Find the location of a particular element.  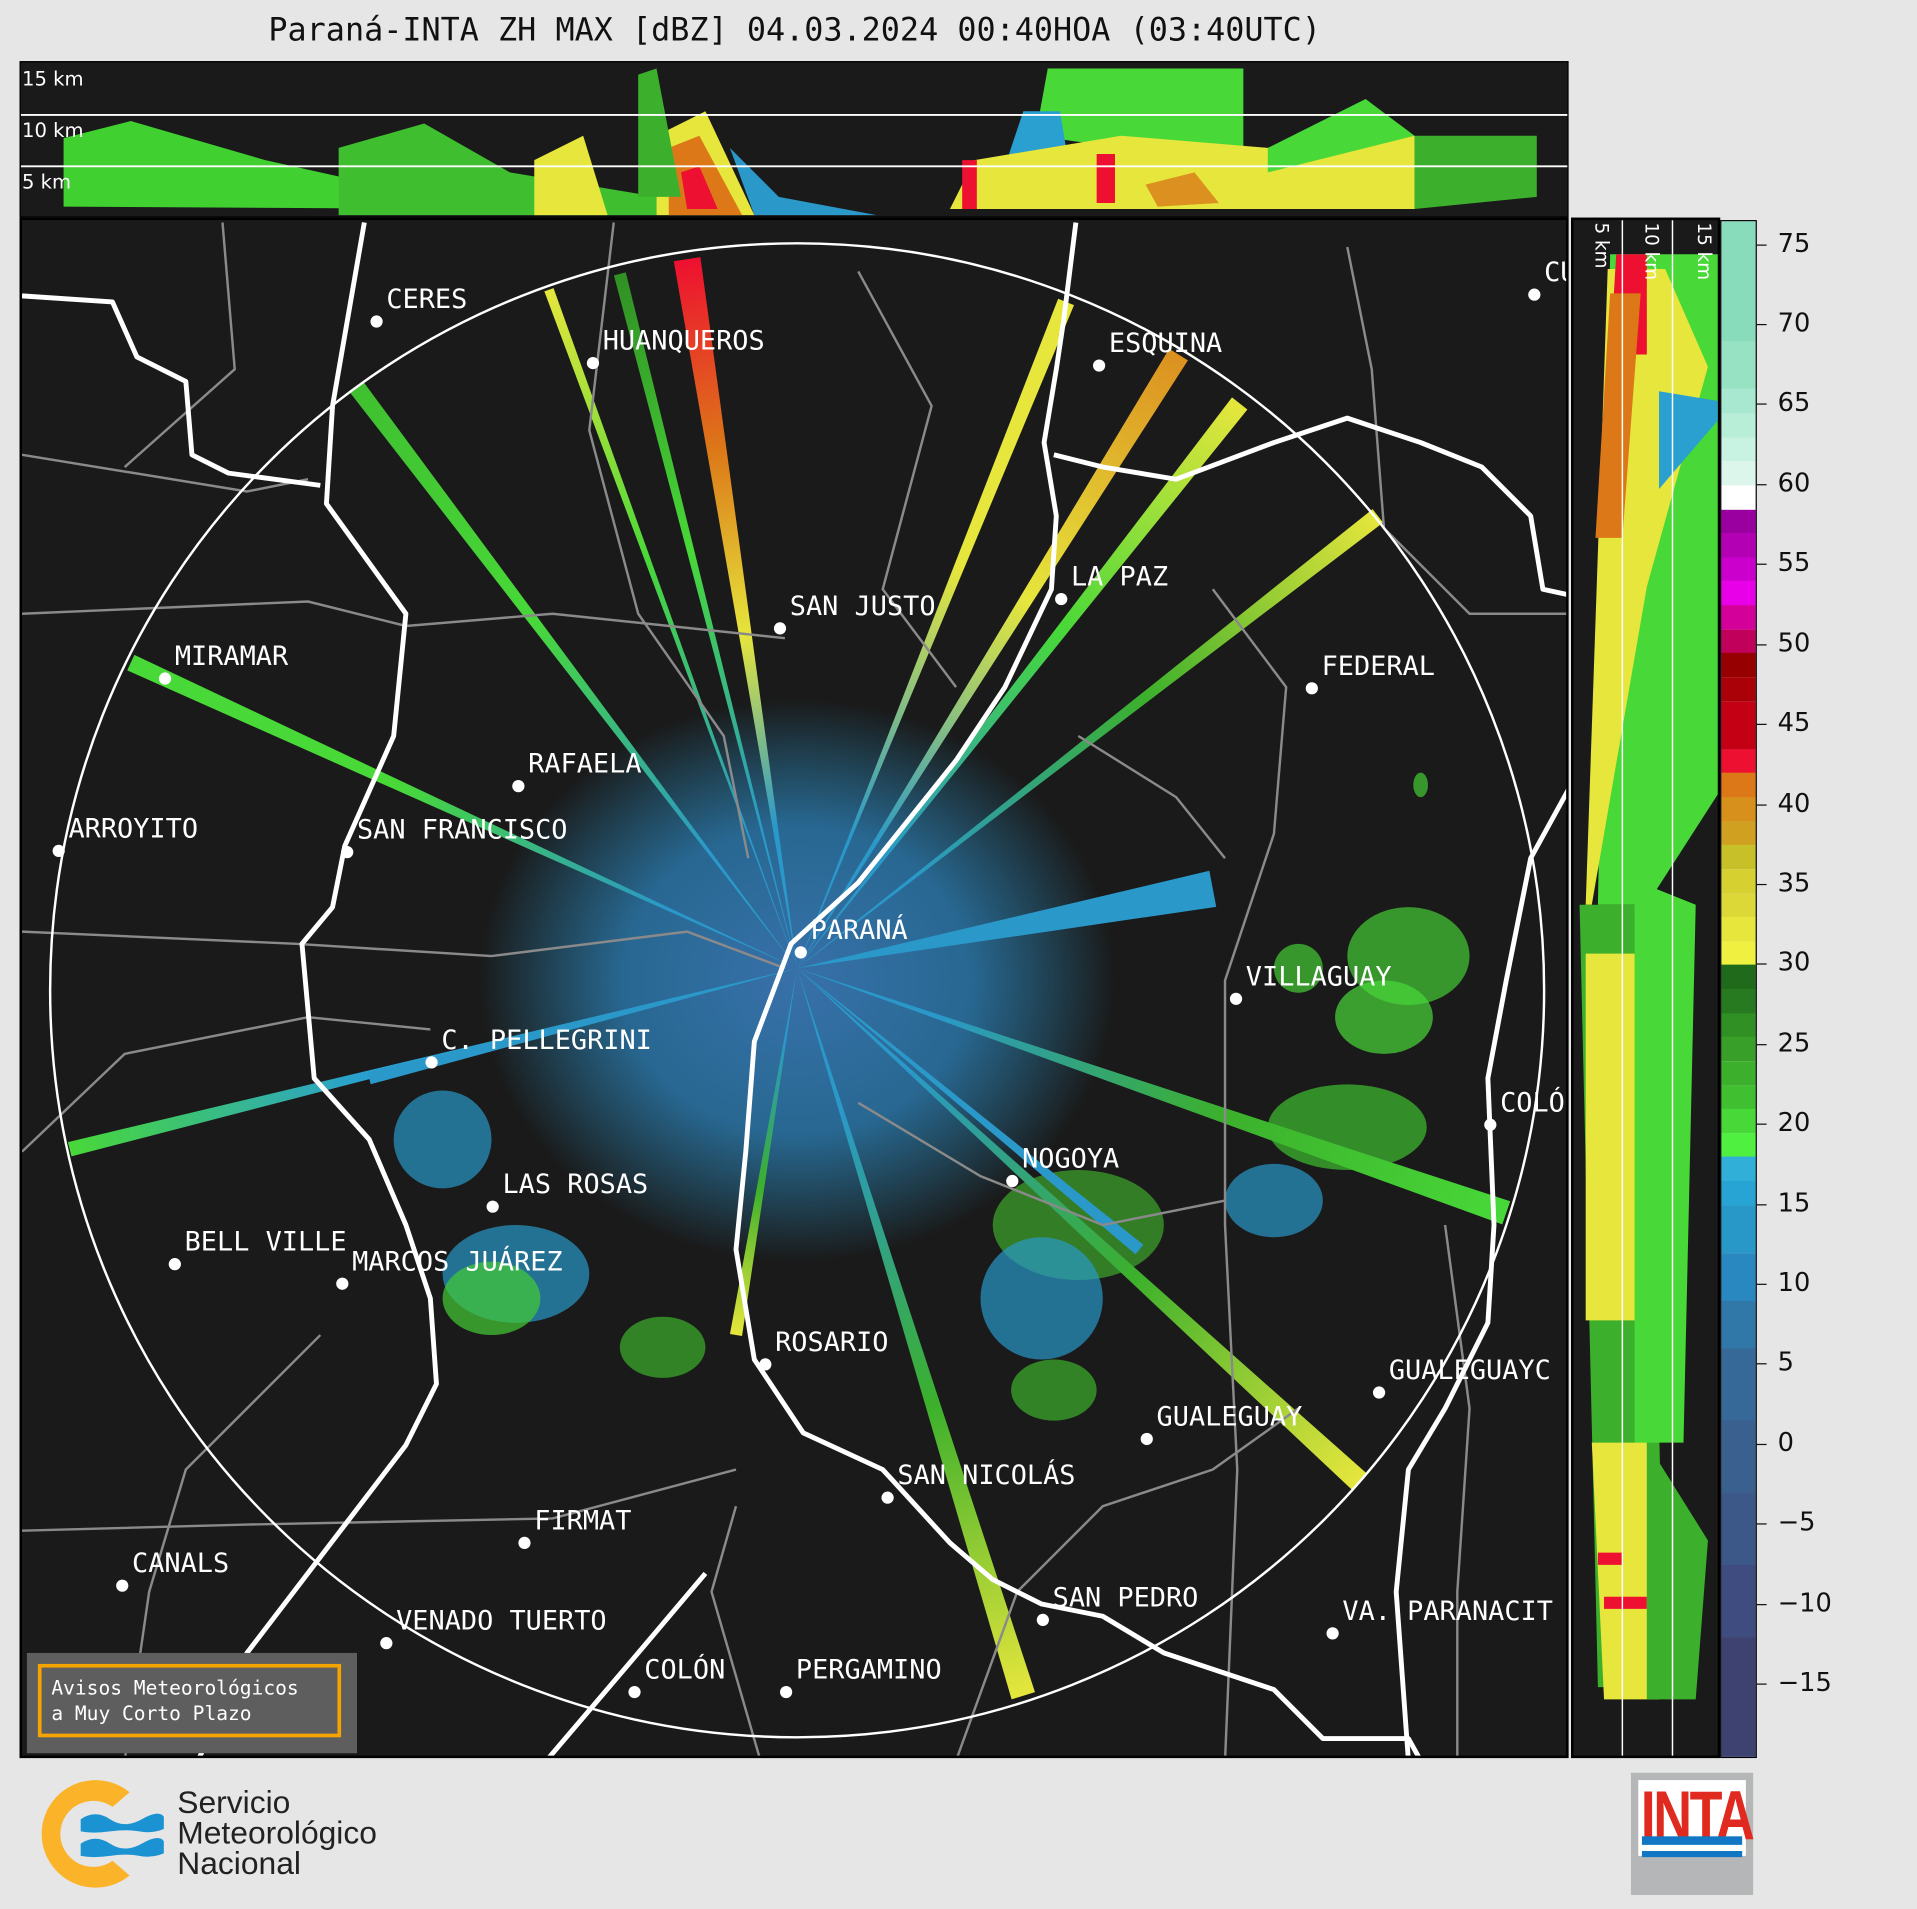

city-label: PERGAMINO is located at coordinates (868, 1670).